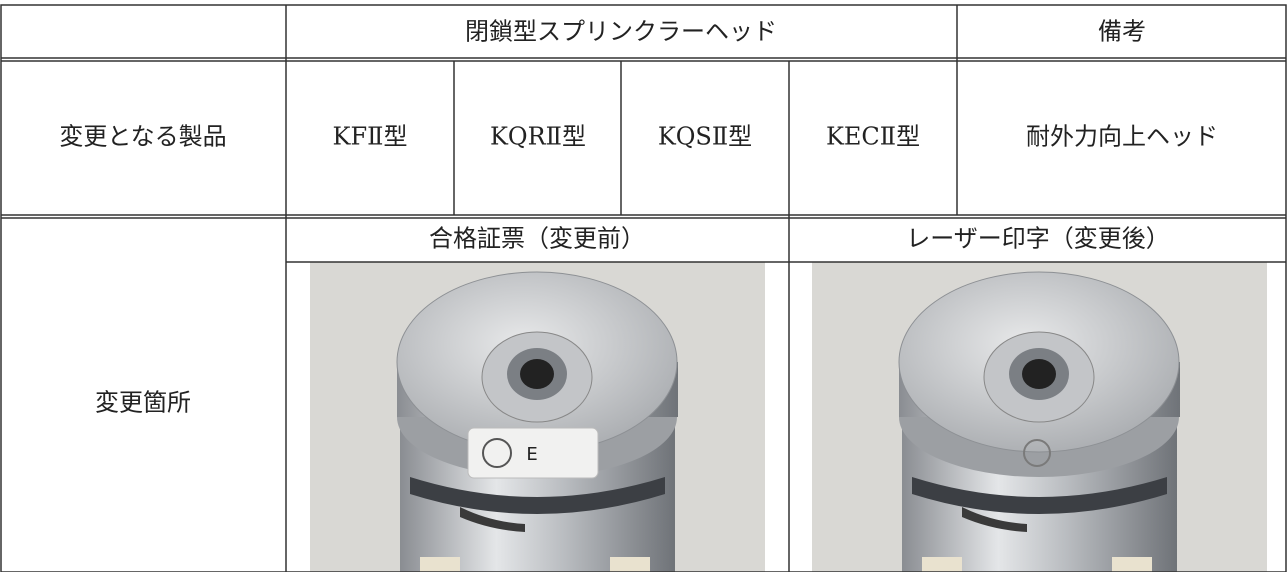 The height and width of the screenshot is (576, 1287). I want to click on header-product-group: 閉鎖型スプリンクラーヘッド, so click(621, 32).